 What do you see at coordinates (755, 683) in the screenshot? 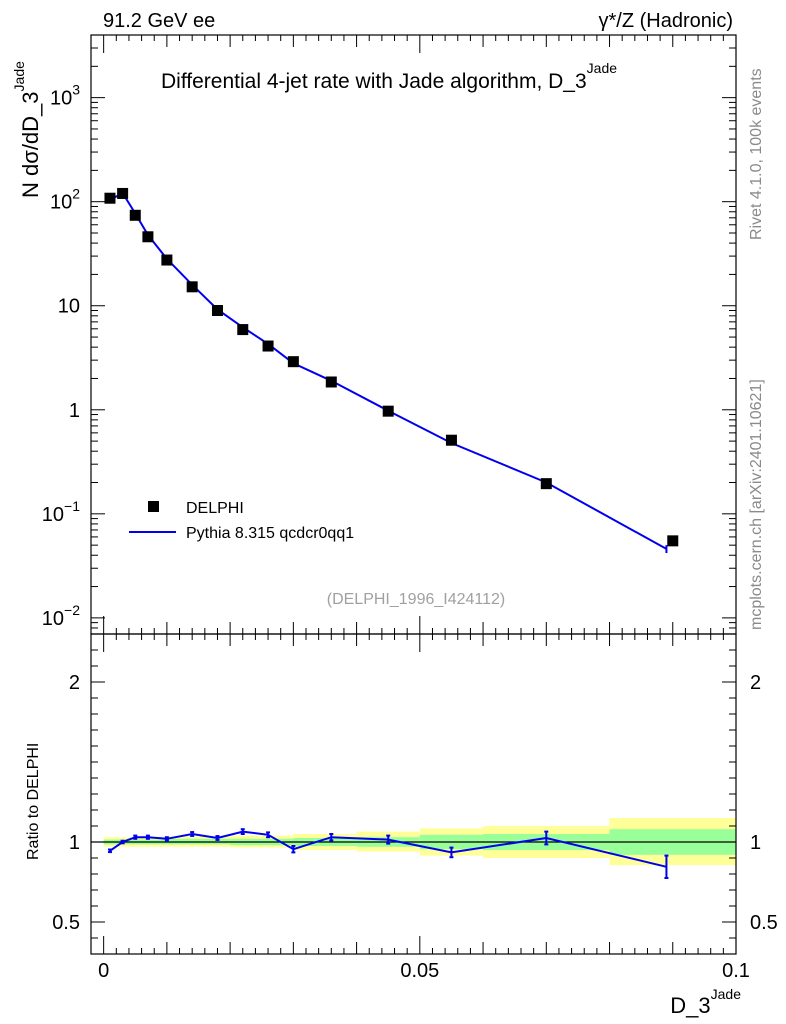
I see `ratio-y-tick-label-right: 2` at bounding box center [755, 683].